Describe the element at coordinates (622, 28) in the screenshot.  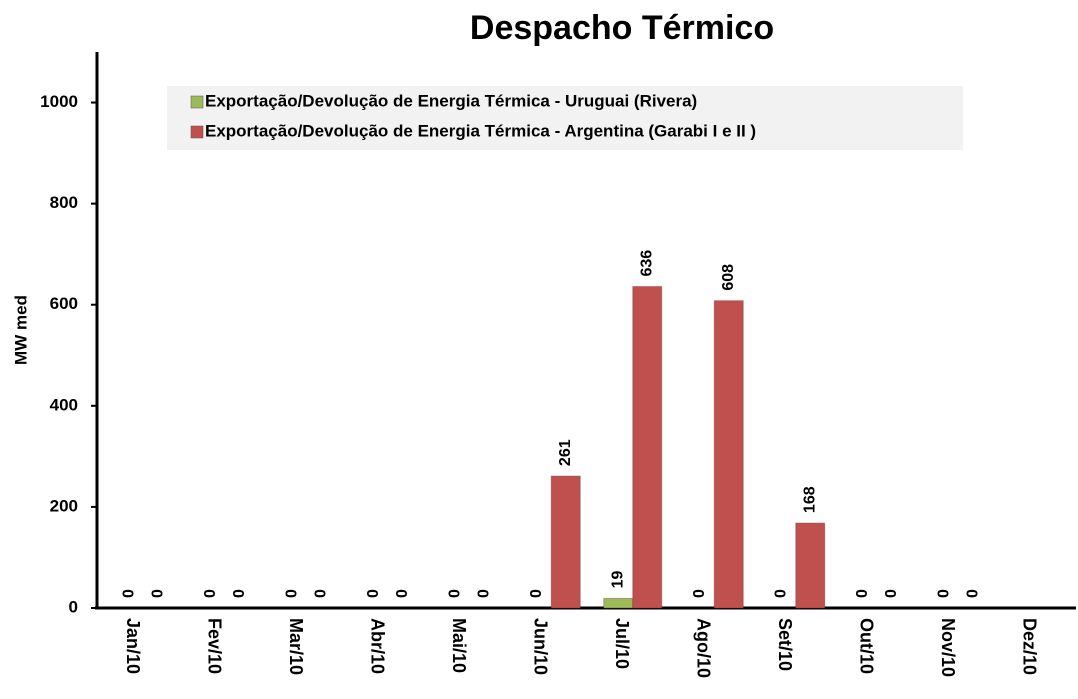
I see `chart-title: Despacho Térmico` at that location.